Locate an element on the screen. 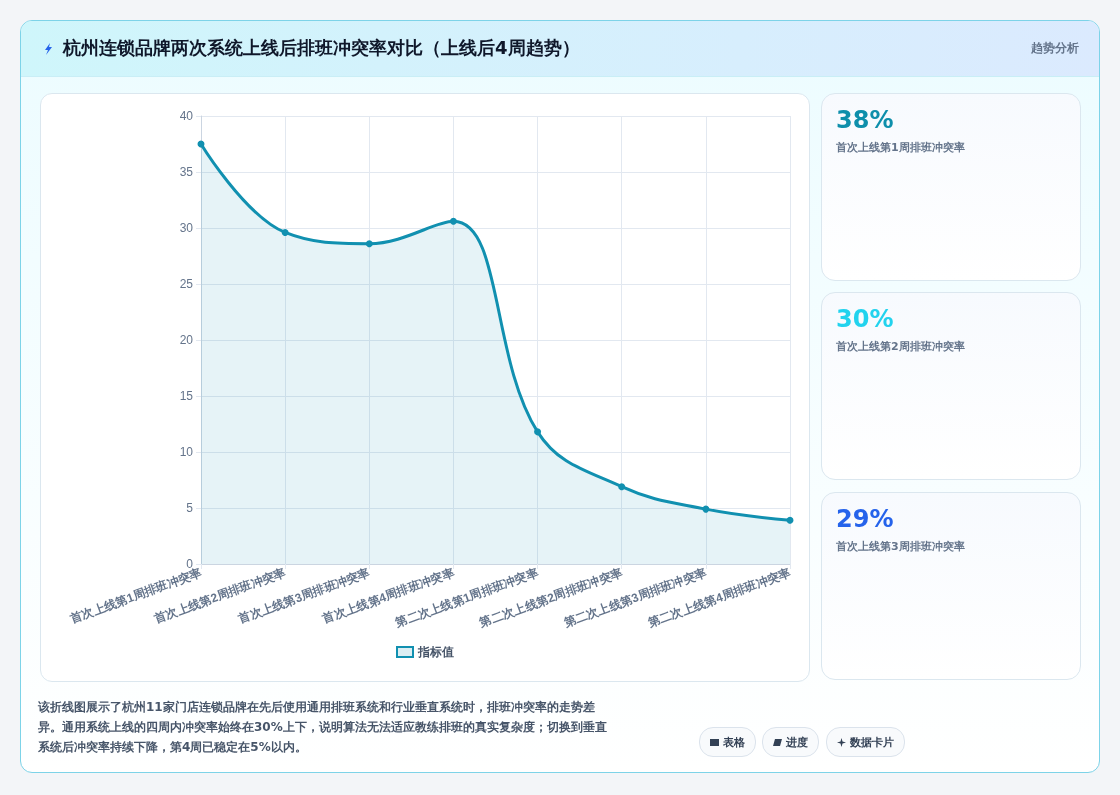  text: 首次上线第1周排班冲突率 is located at coordinates (900, 147).